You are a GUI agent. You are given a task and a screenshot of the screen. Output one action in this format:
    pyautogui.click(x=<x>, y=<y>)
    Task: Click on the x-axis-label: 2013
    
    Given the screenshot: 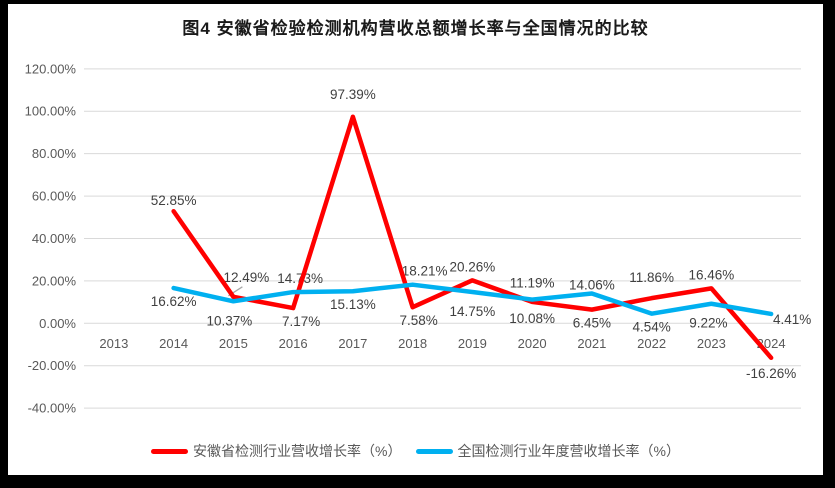 What is the action you would take?
    pyautogui.click(x=113, y=343)
    